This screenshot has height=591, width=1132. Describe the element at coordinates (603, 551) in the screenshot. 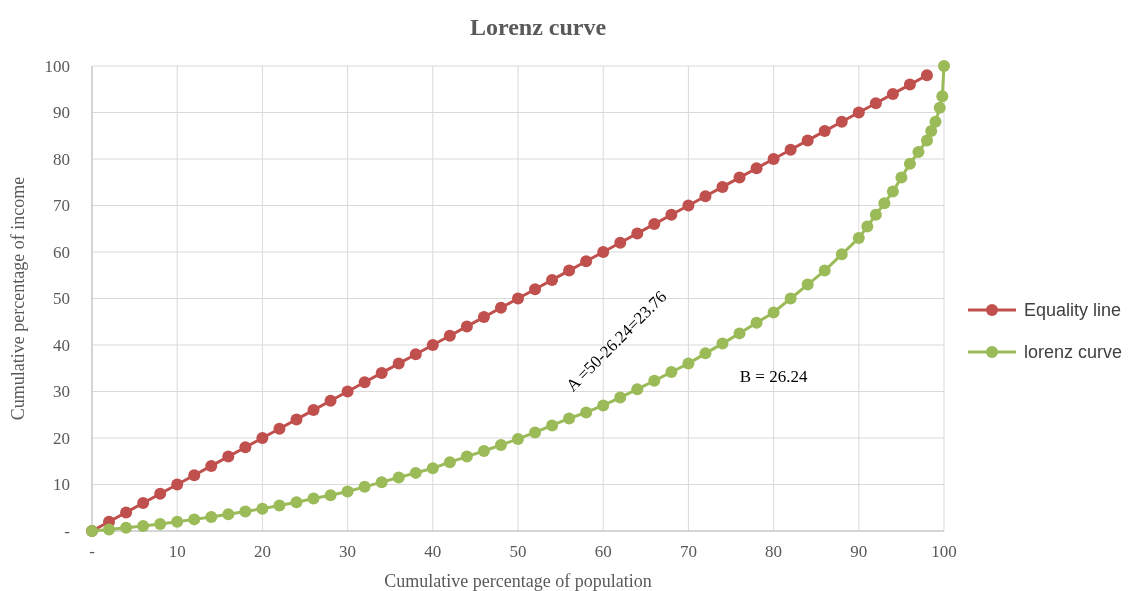

I see `x-tick-label: 60` at that location.